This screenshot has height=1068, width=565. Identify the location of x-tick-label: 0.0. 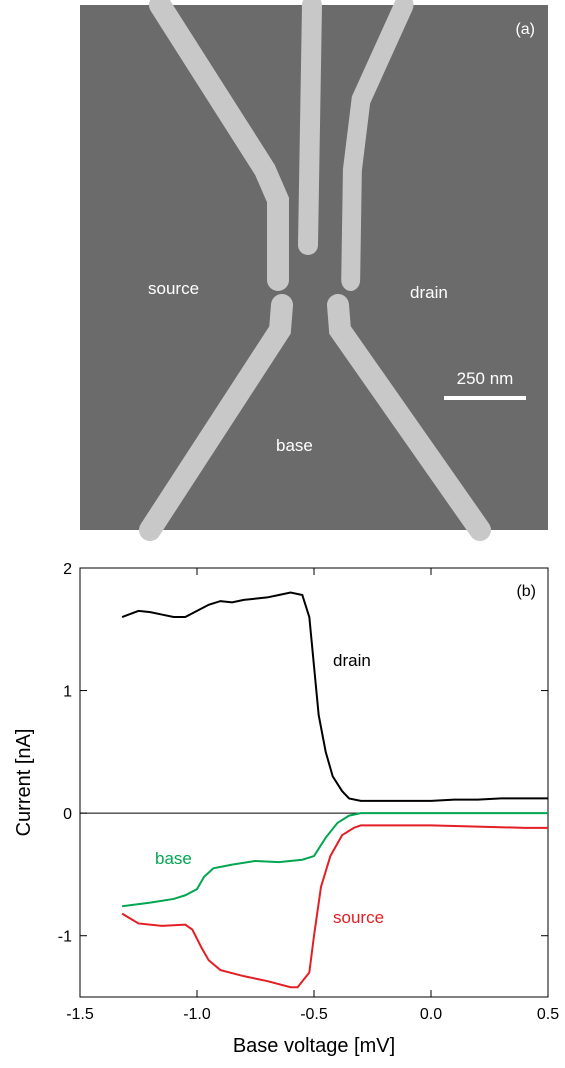
(431, 1014).